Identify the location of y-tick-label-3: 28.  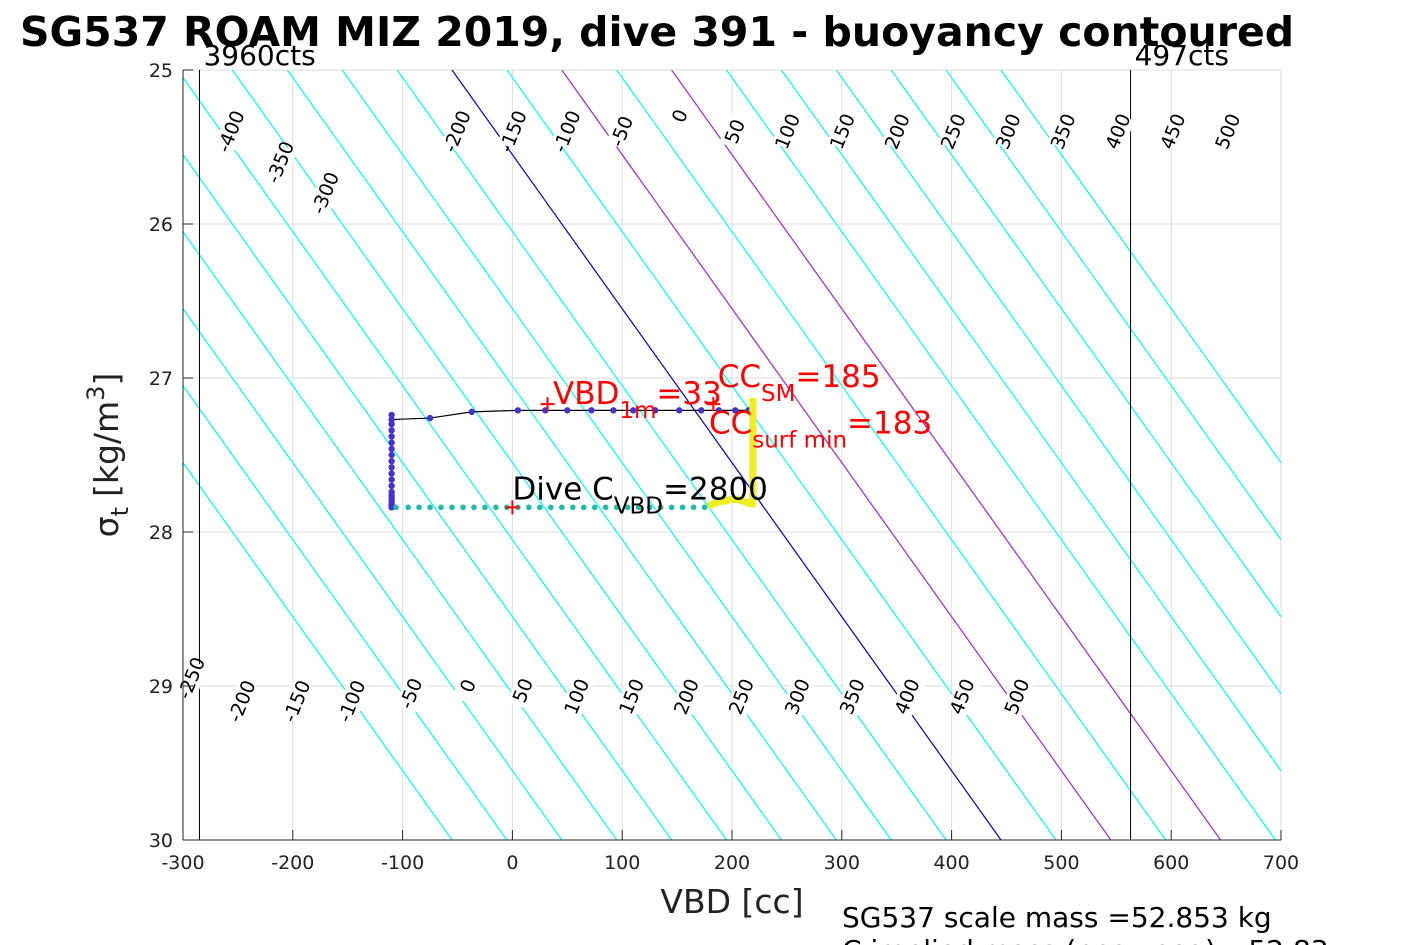
(161, 533).